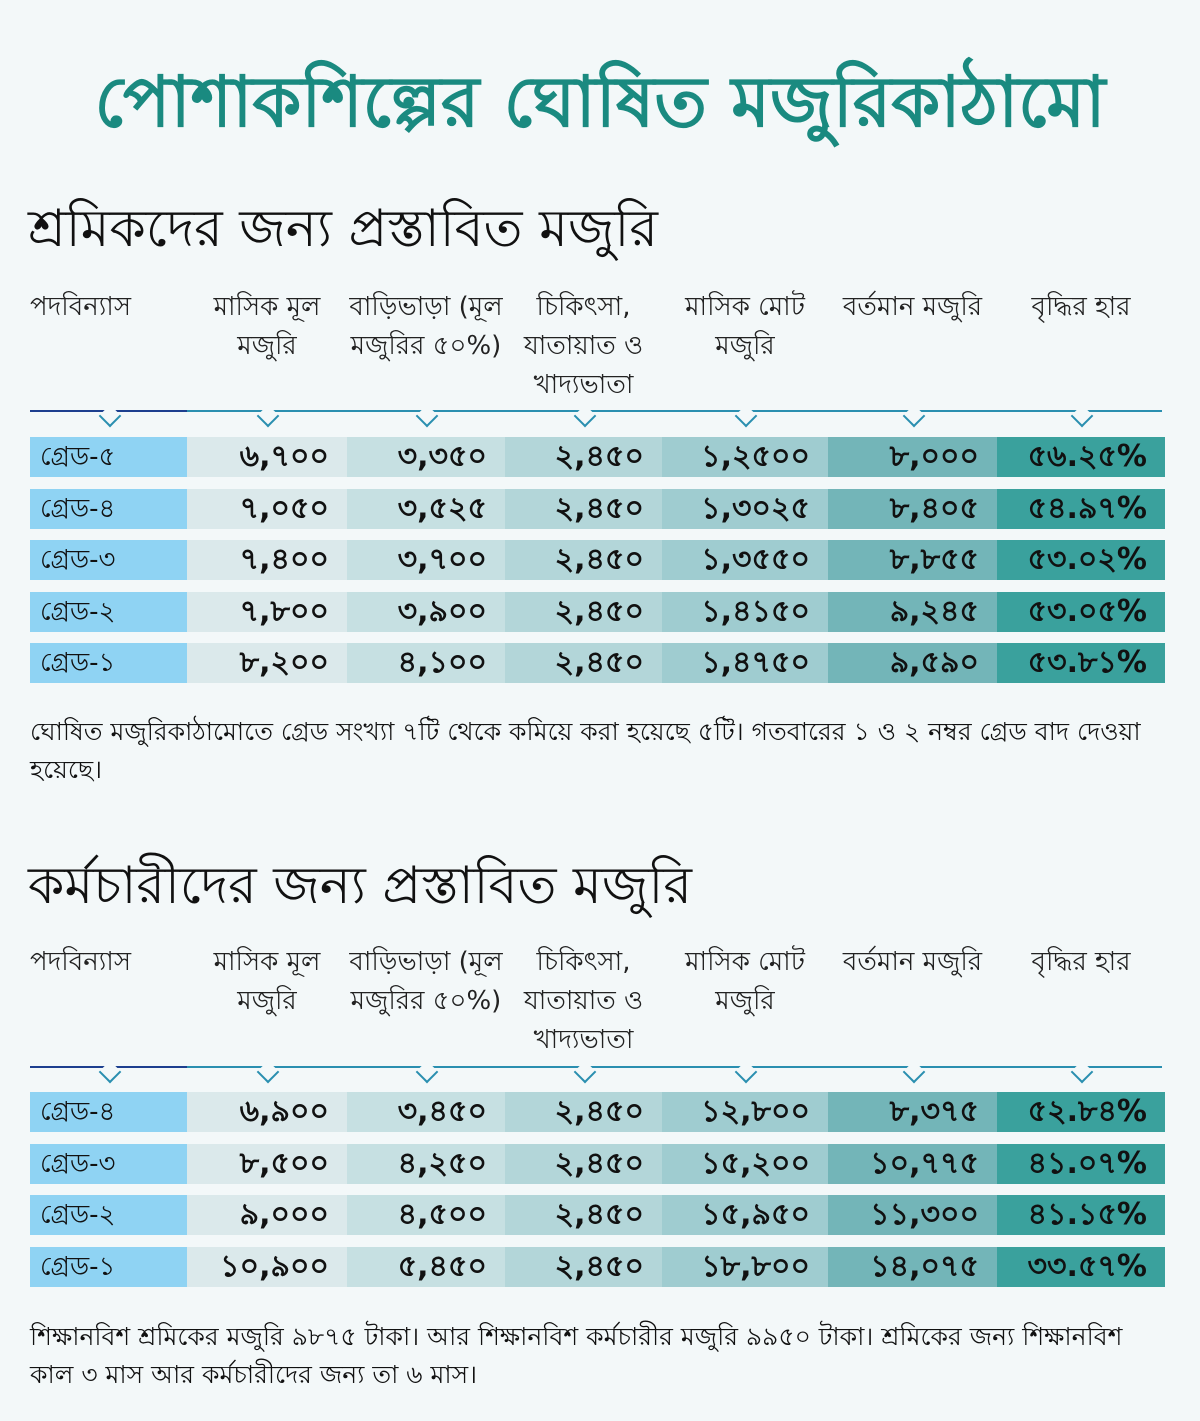 The image size is (1200, 1421). Describe the element at coordinates (108, 1163) in the screenshot. I see `cell-designation: গ্রেড-৩` at that location.